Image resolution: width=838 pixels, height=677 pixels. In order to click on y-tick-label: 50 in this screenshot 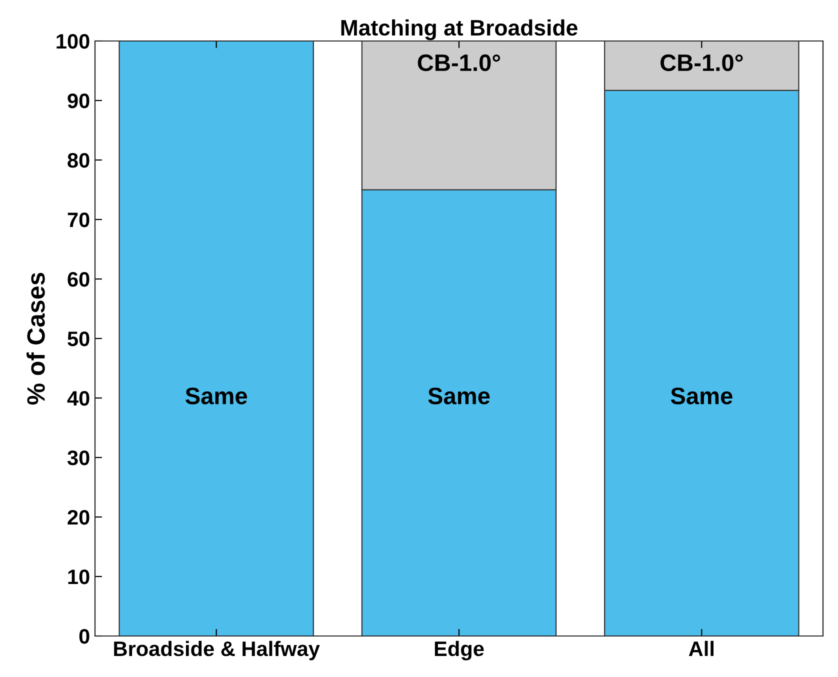, I will do `click(79, 339)`.